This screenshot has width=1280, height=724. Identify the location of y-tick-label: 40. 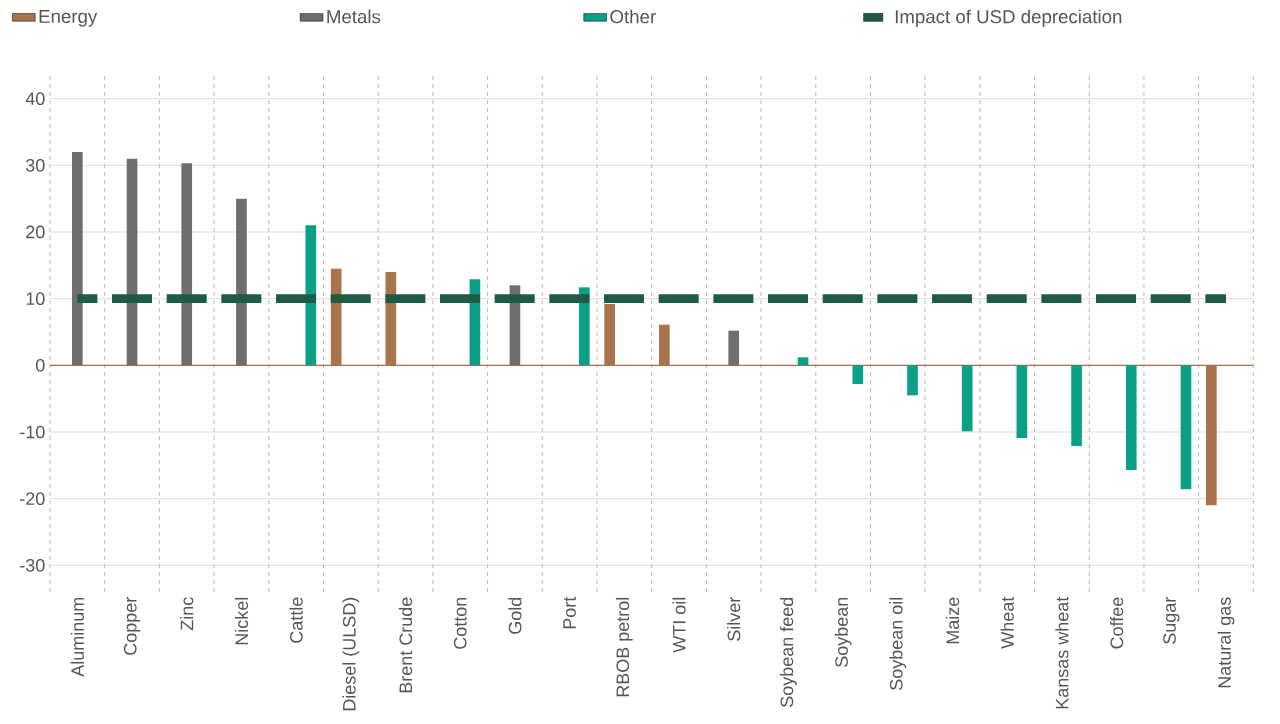
(35, 99).